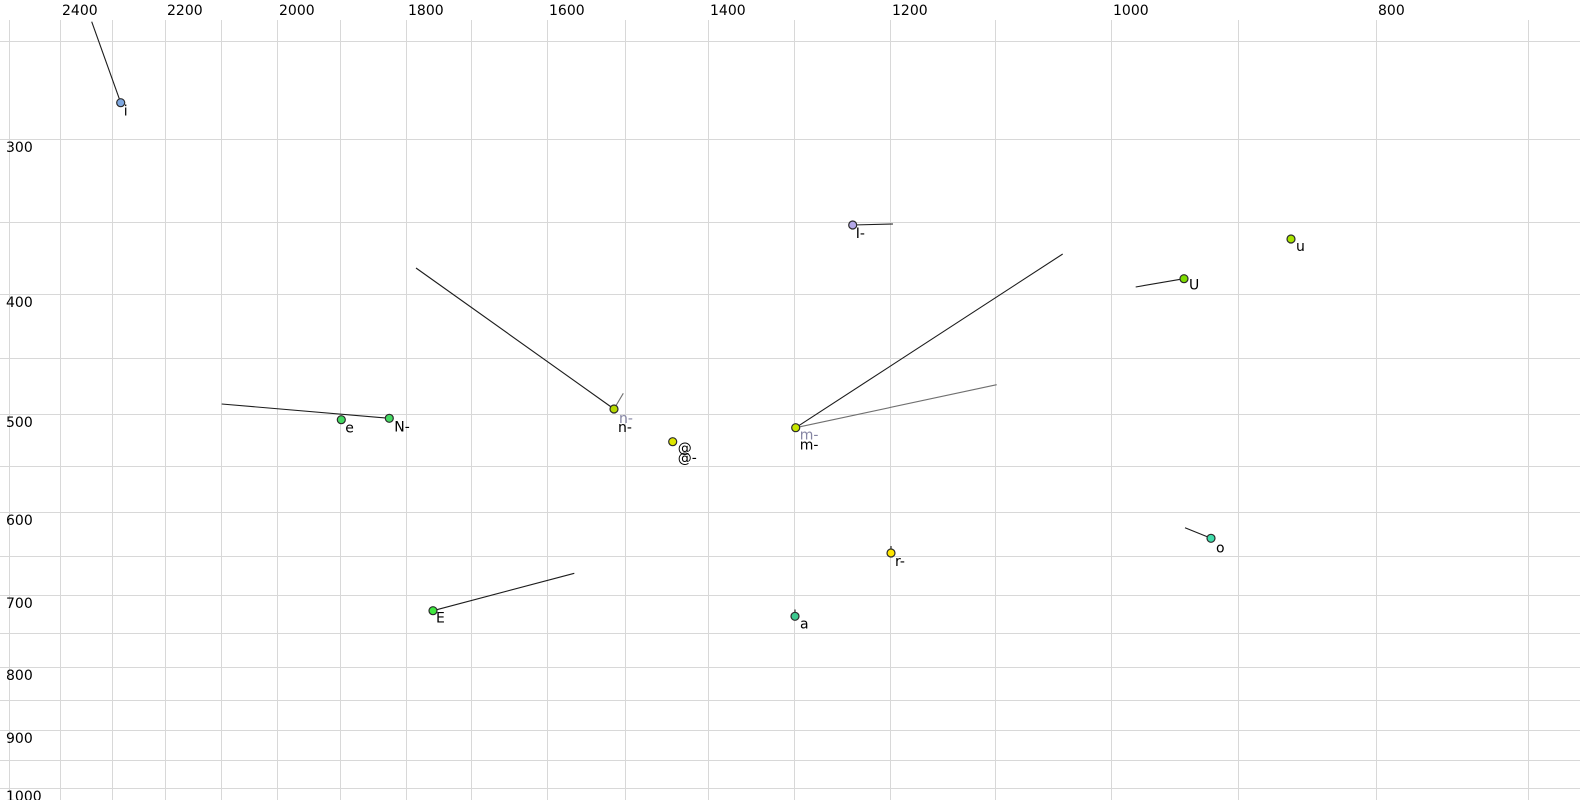  What do you see at coordinates (614, 409) in the screenshot?
I see `vowel-point-n-` at bounding box center [614, 409].